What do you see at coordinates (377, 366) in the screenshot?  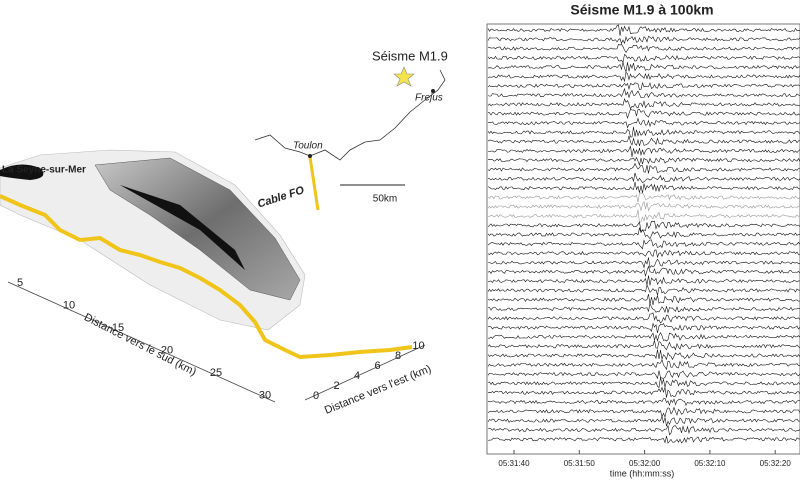 I see `east-tick-label: 6` at bounding box center [377, 366].